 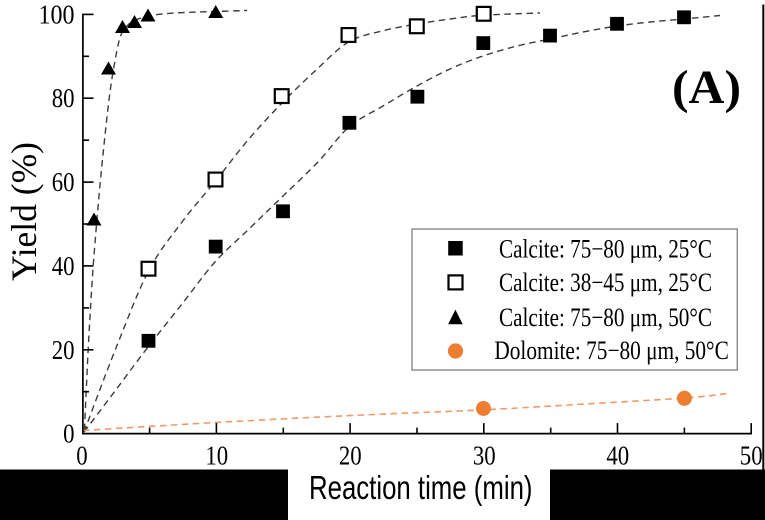 What do you see at coordinates (23, 211) in the screenshot?
I see `svg-text: Yield (%)` at bounding box center [23, 211].